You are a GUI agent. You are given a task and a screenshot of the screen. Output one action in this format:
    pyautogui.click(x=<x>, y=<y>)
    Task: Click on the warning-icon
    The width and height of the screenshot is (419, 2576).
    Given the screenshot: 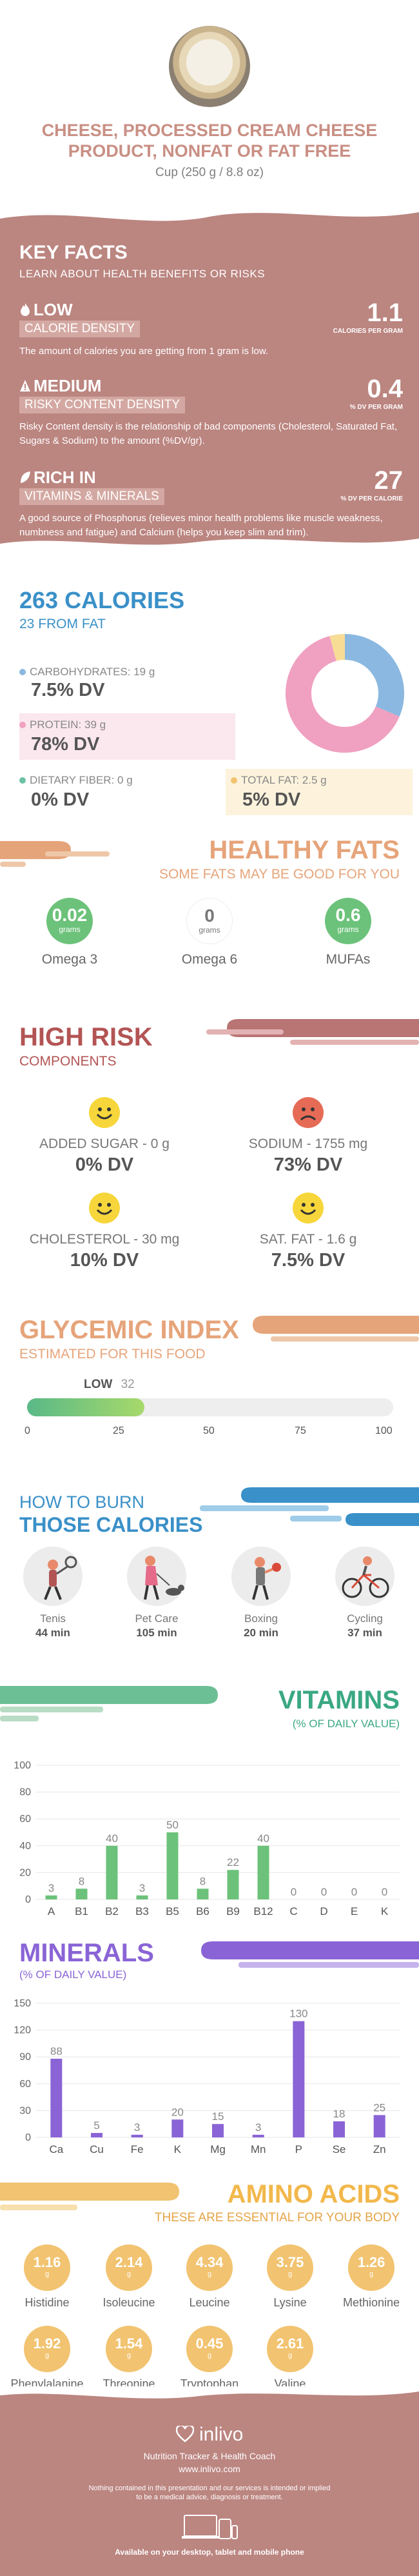 What is the action you would take?
    pyautogui.click(x=25, y=385)
    